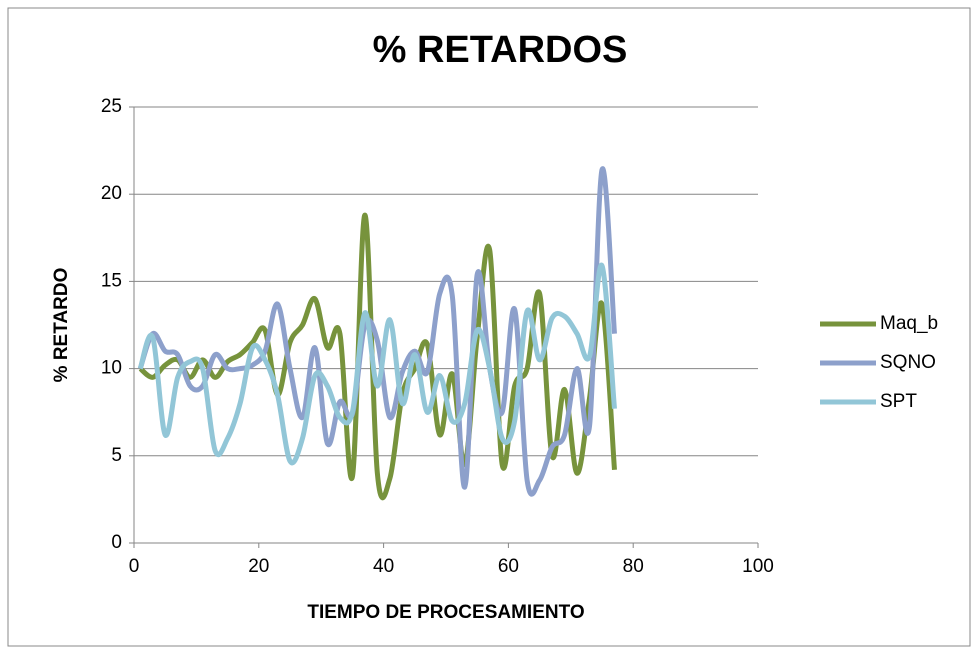 The image size is (979, 661). Describe the element at coordinates (258, 566) in the screenshot. I see `x-tick-label: 20` at that location.